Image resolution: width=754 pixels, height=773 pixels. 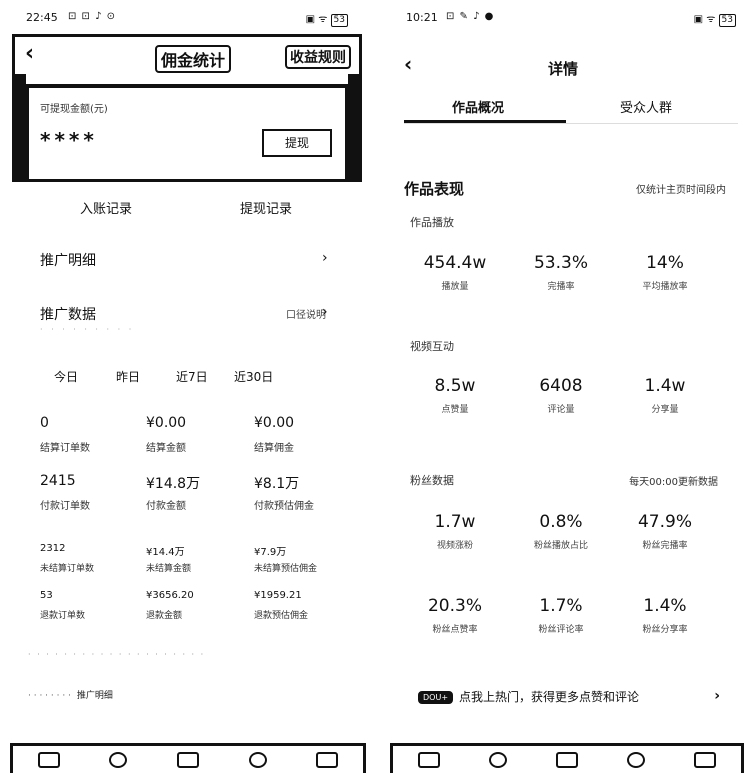 What do you see at coordinates (70, 694) in the screenshot?
I see `footer-line: · · · · · · · · 推广明细` at bounding box center [70, 694].